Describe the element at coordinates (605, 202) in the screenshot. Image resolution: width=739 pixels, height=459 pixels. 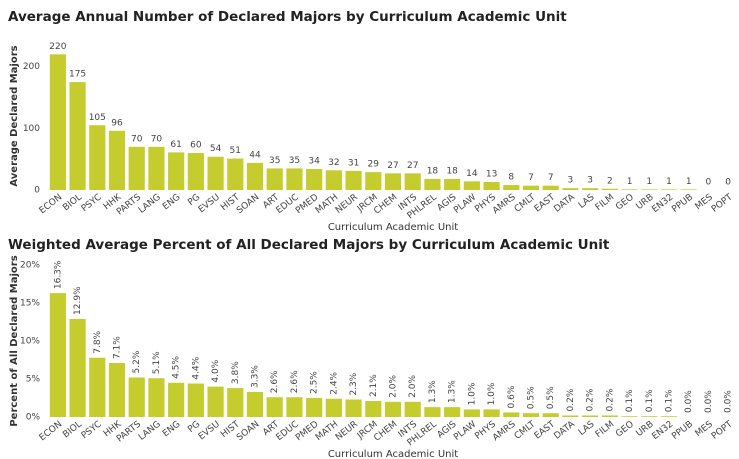
I see `x-tick-label: FILM` at that location.